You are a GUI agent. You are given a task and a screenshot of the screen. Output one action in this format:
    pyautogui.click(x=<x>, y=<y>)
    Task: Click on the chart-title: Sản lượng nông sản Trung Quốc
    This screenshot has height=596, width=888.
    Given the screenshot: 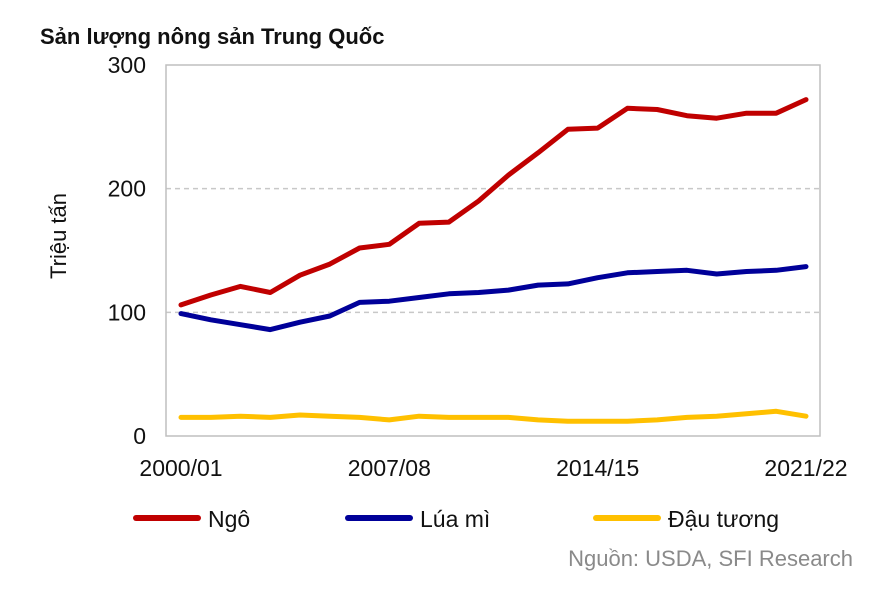 What is the action you would take?
    pyautogui.click(x=212, y=36)
    